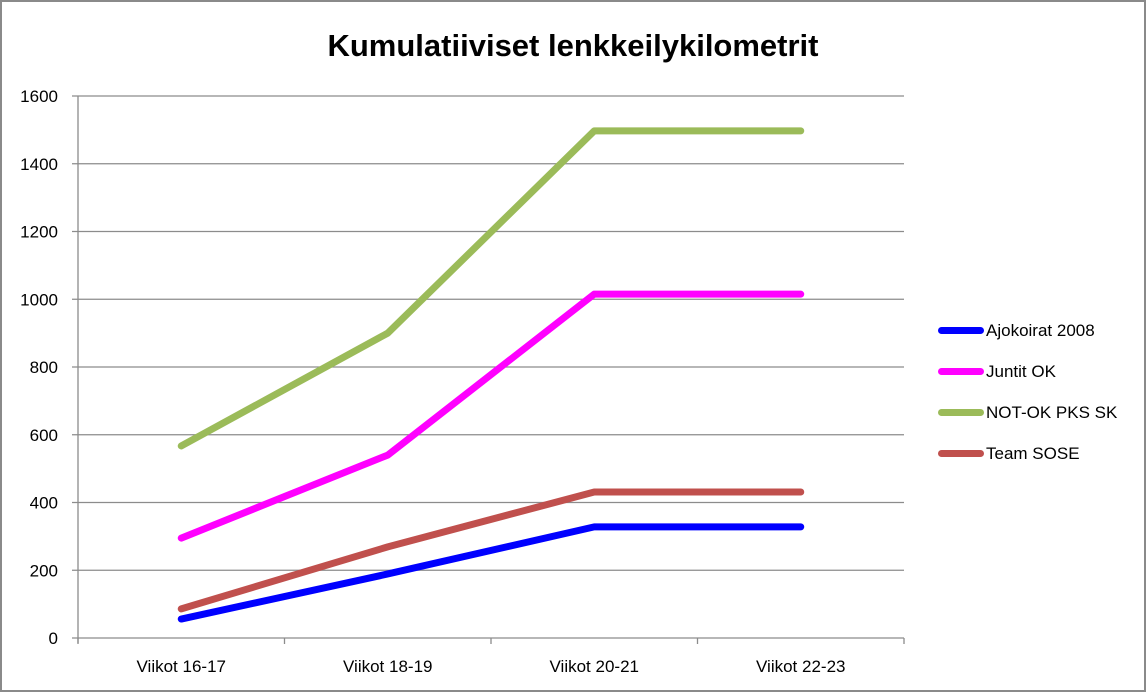 The image size is (1146, 692). I want to click on chart-title: Kumulatiiviset lenkkeilykilometrit, so click(573, 45).